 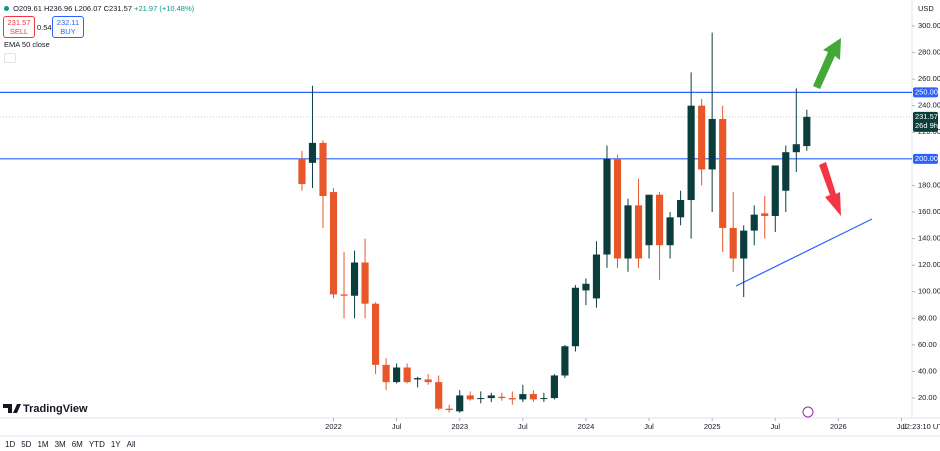 What do you see at coordinates (60, 444) in the screenshot?
I see `range-button: 3M` at bounding box center [60, 444].